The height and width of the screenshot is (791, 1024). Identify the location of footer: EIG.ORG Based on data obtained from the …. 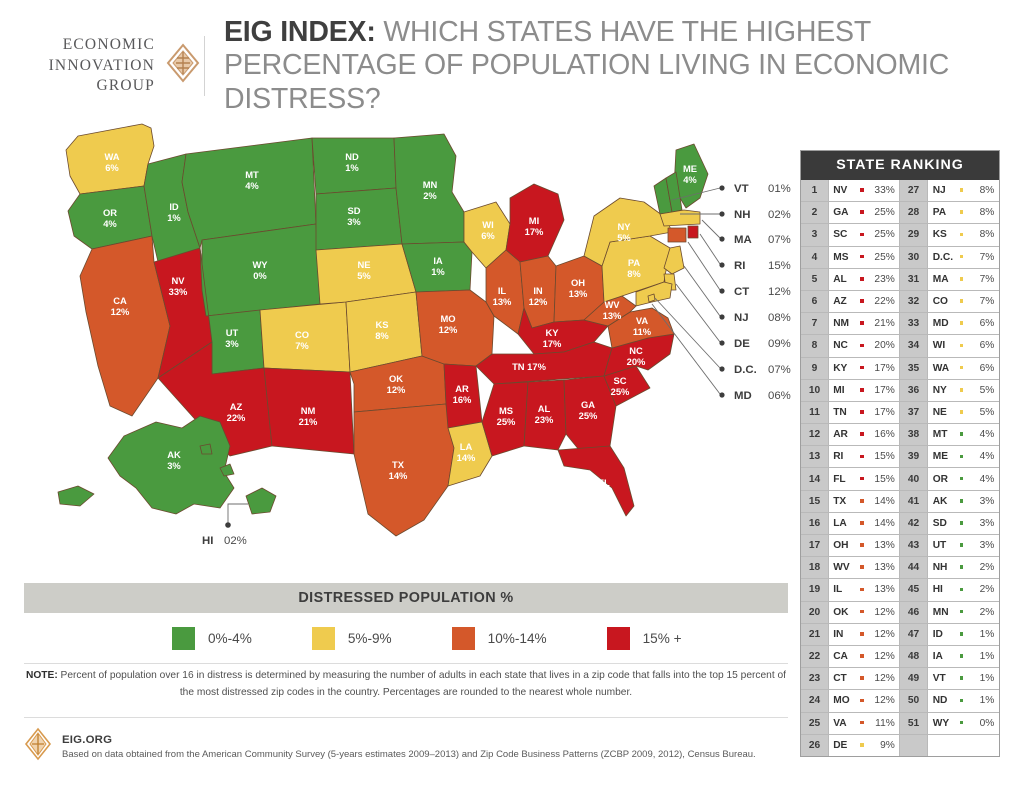
(419, 746).